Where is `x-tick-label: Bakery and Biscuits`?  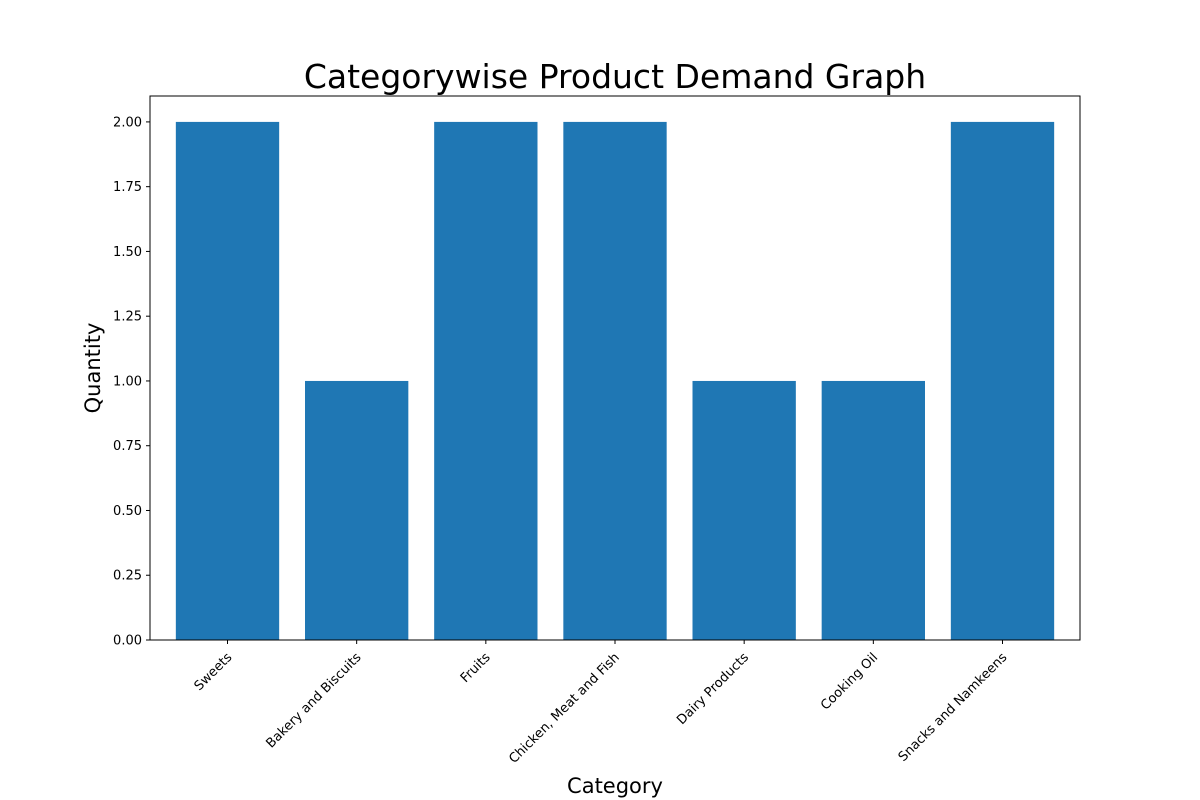 x-tick-label: Bakery and Biscuits is located at coordinates (313, 700).